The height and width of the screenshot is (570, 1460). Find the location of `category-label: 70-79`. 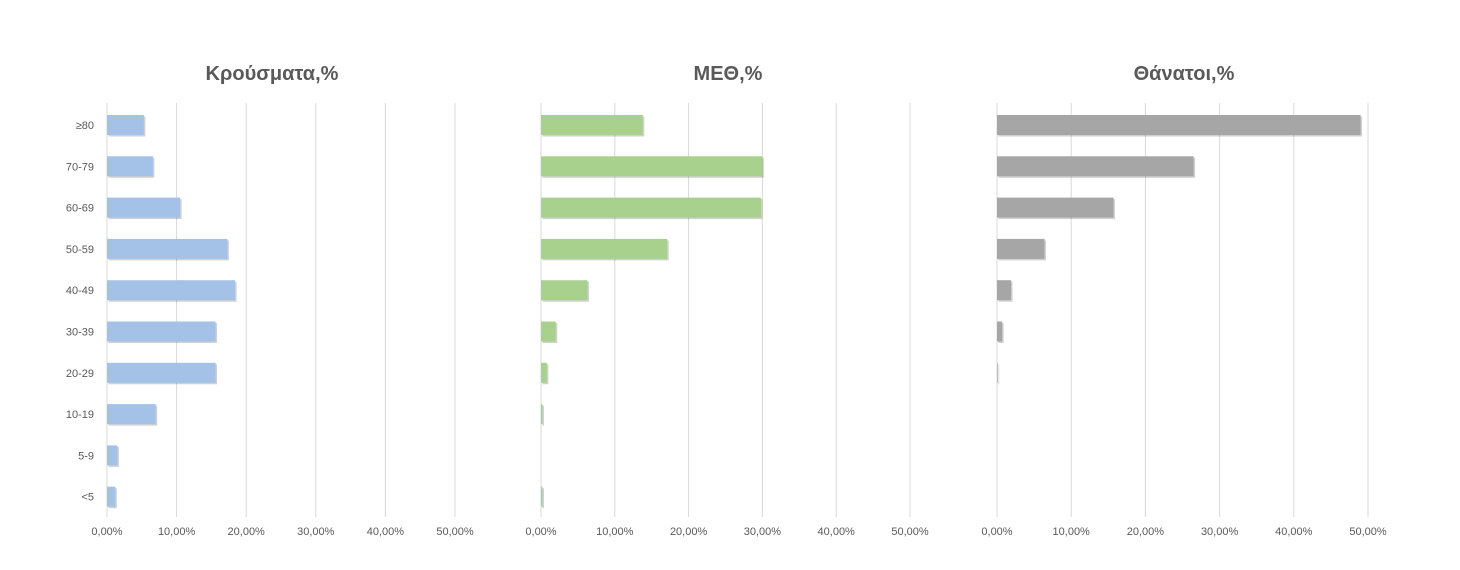

category-label: 70-79 is located at coordinates (80, 167).